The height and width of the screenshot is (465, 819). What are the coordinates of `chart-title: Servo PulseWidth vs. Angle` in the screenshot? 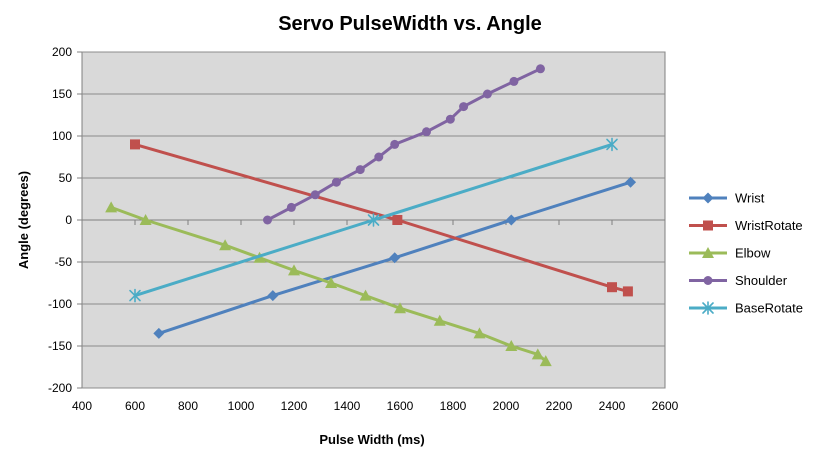 It's located at (410, 24).